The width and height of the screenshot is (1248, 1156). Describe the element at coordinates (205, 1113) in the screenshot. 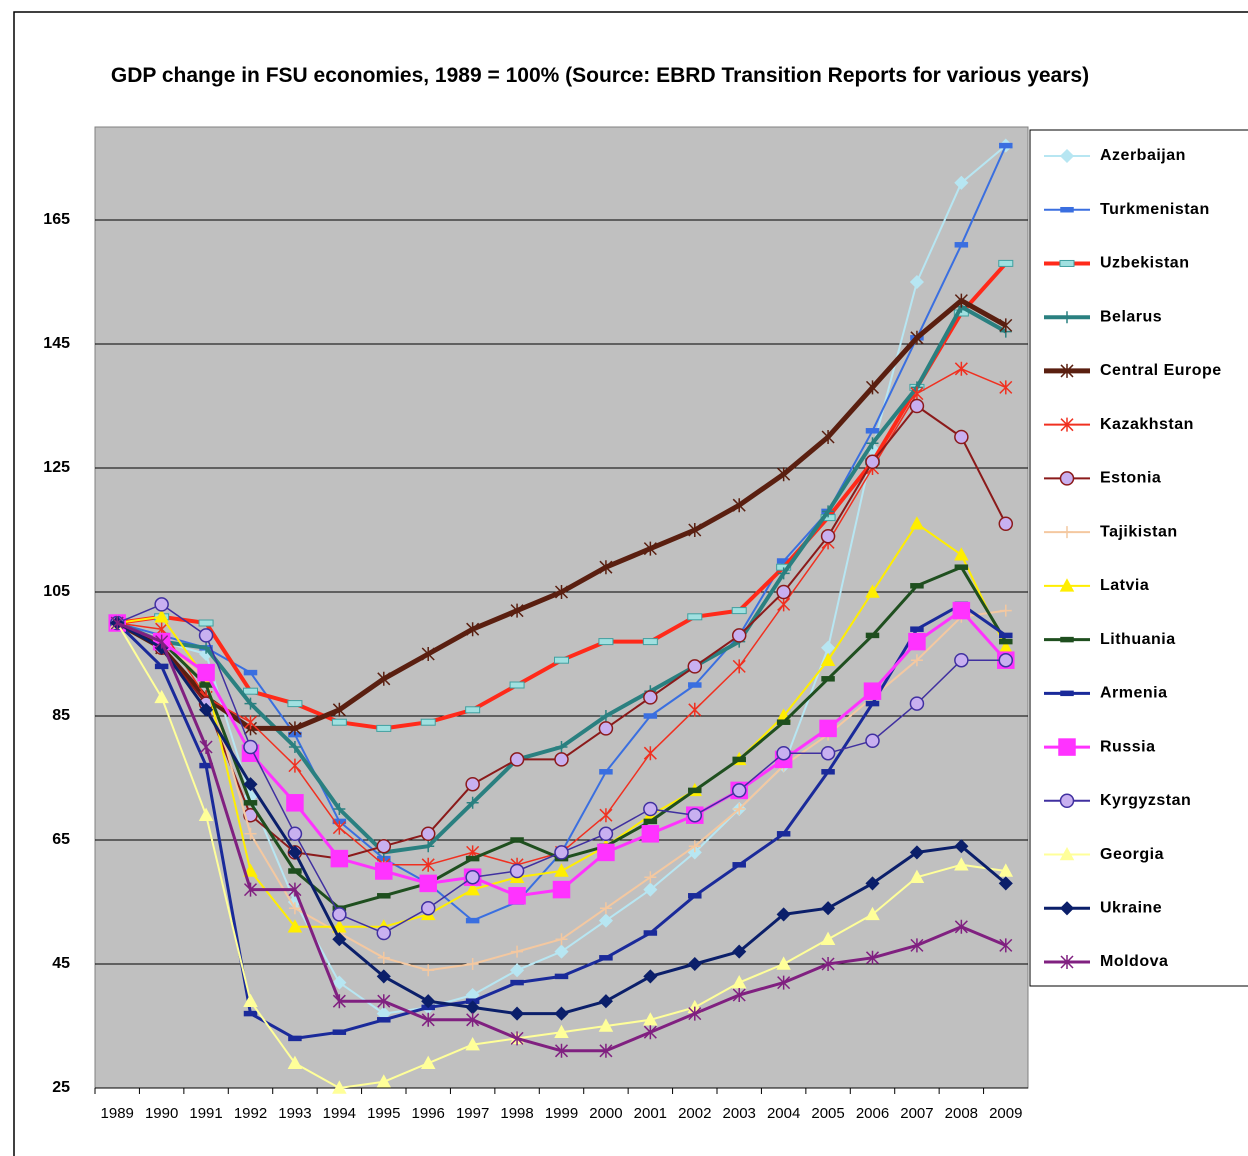

I see `x-tick-label: 1991` at that location.